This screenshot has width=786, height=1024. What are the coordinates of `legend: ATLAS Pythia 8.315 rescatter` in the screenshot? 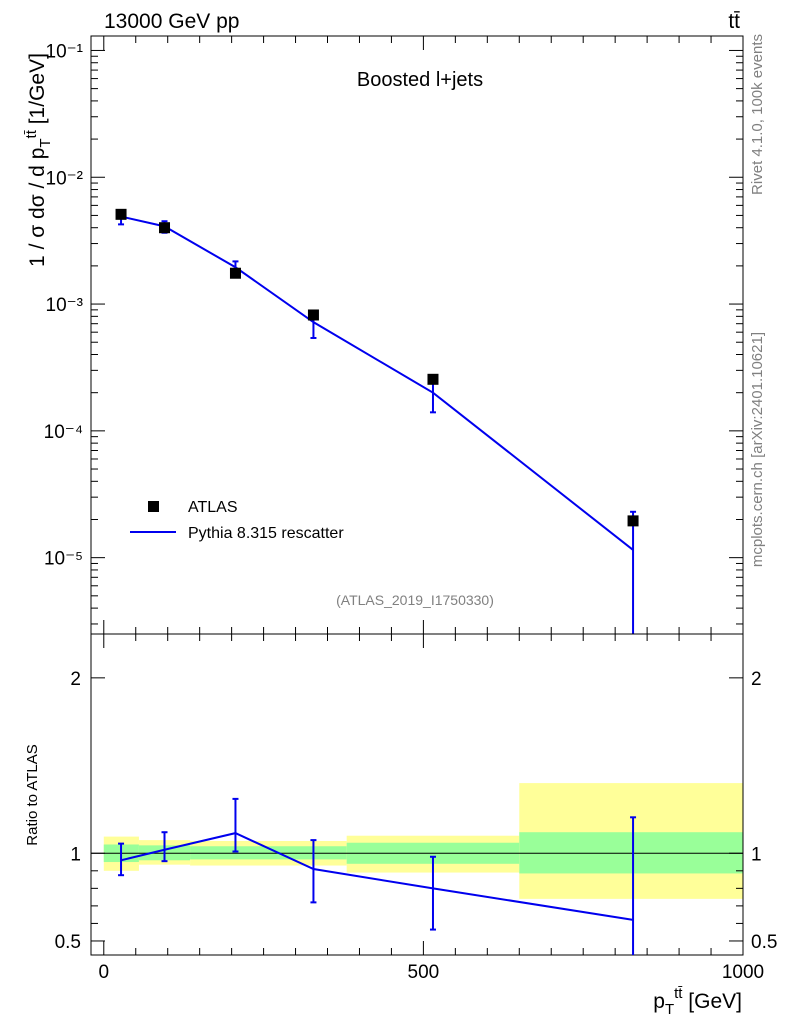 It's located at (237, 520).